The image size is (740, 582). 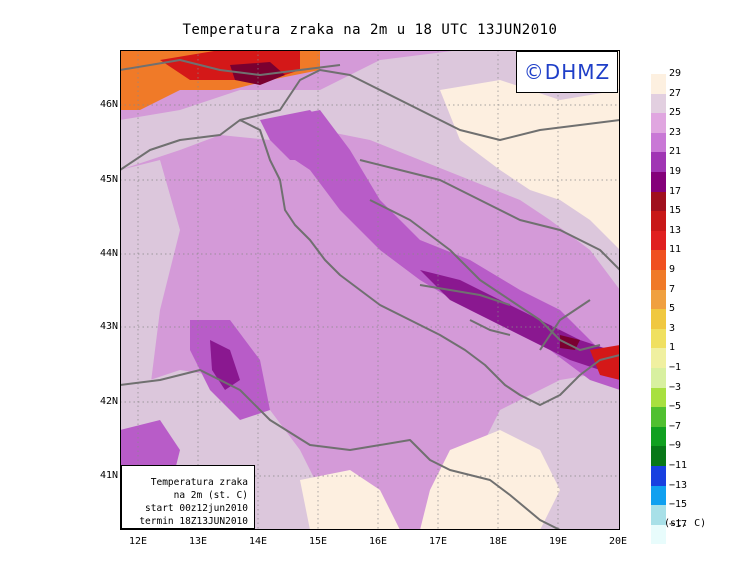 What do you see at coordinates (605, 362) in the screenshot?
I see `field-red-montenegro` at bounding box center [605, 362].